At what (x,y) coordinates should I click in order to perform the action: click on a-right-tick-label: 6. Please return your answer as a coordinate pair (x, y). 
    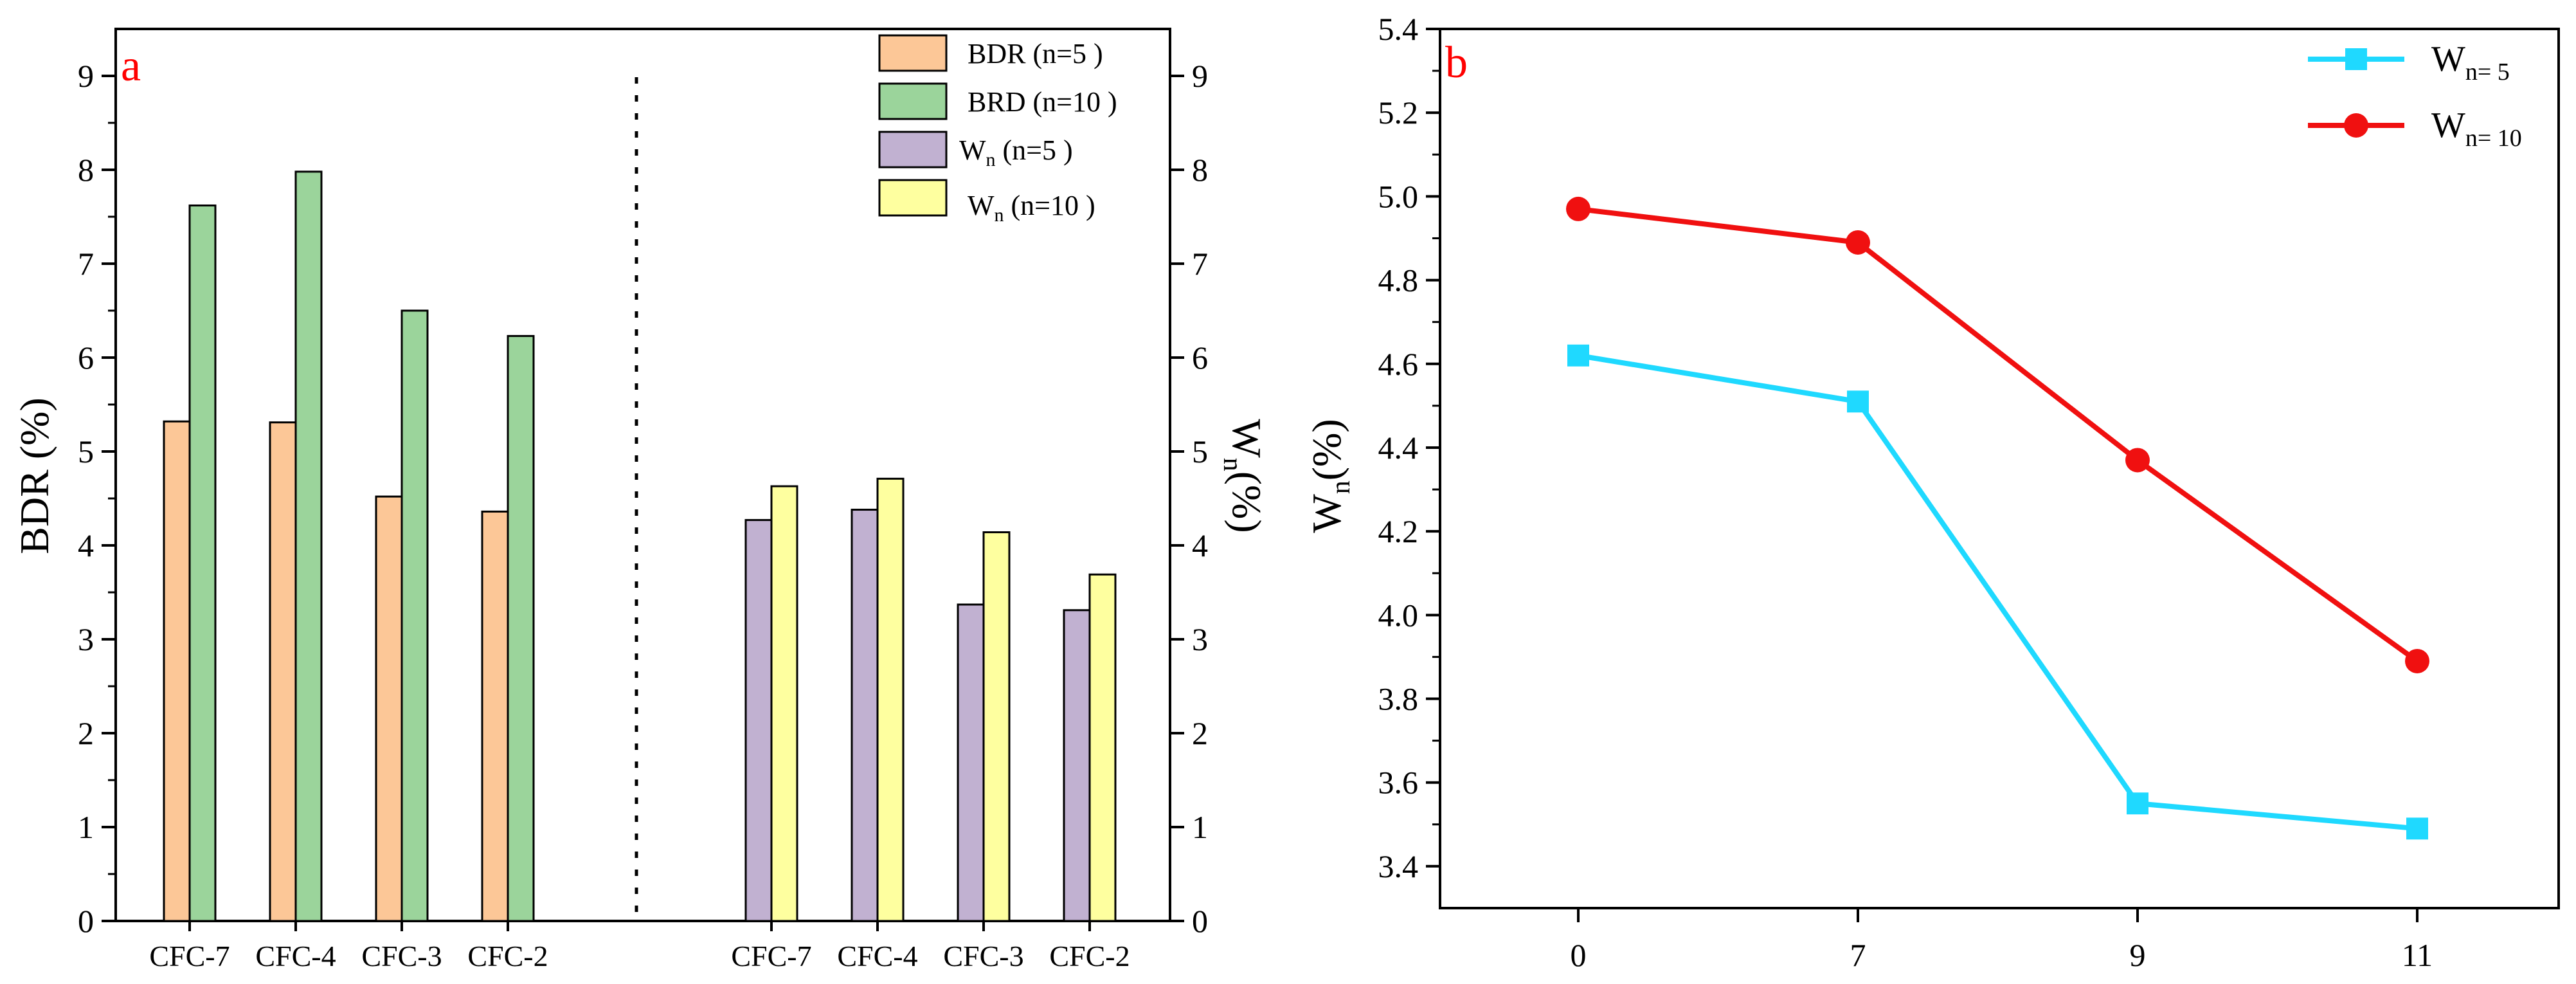
    Looking at the image, I should click on (1200, 358).